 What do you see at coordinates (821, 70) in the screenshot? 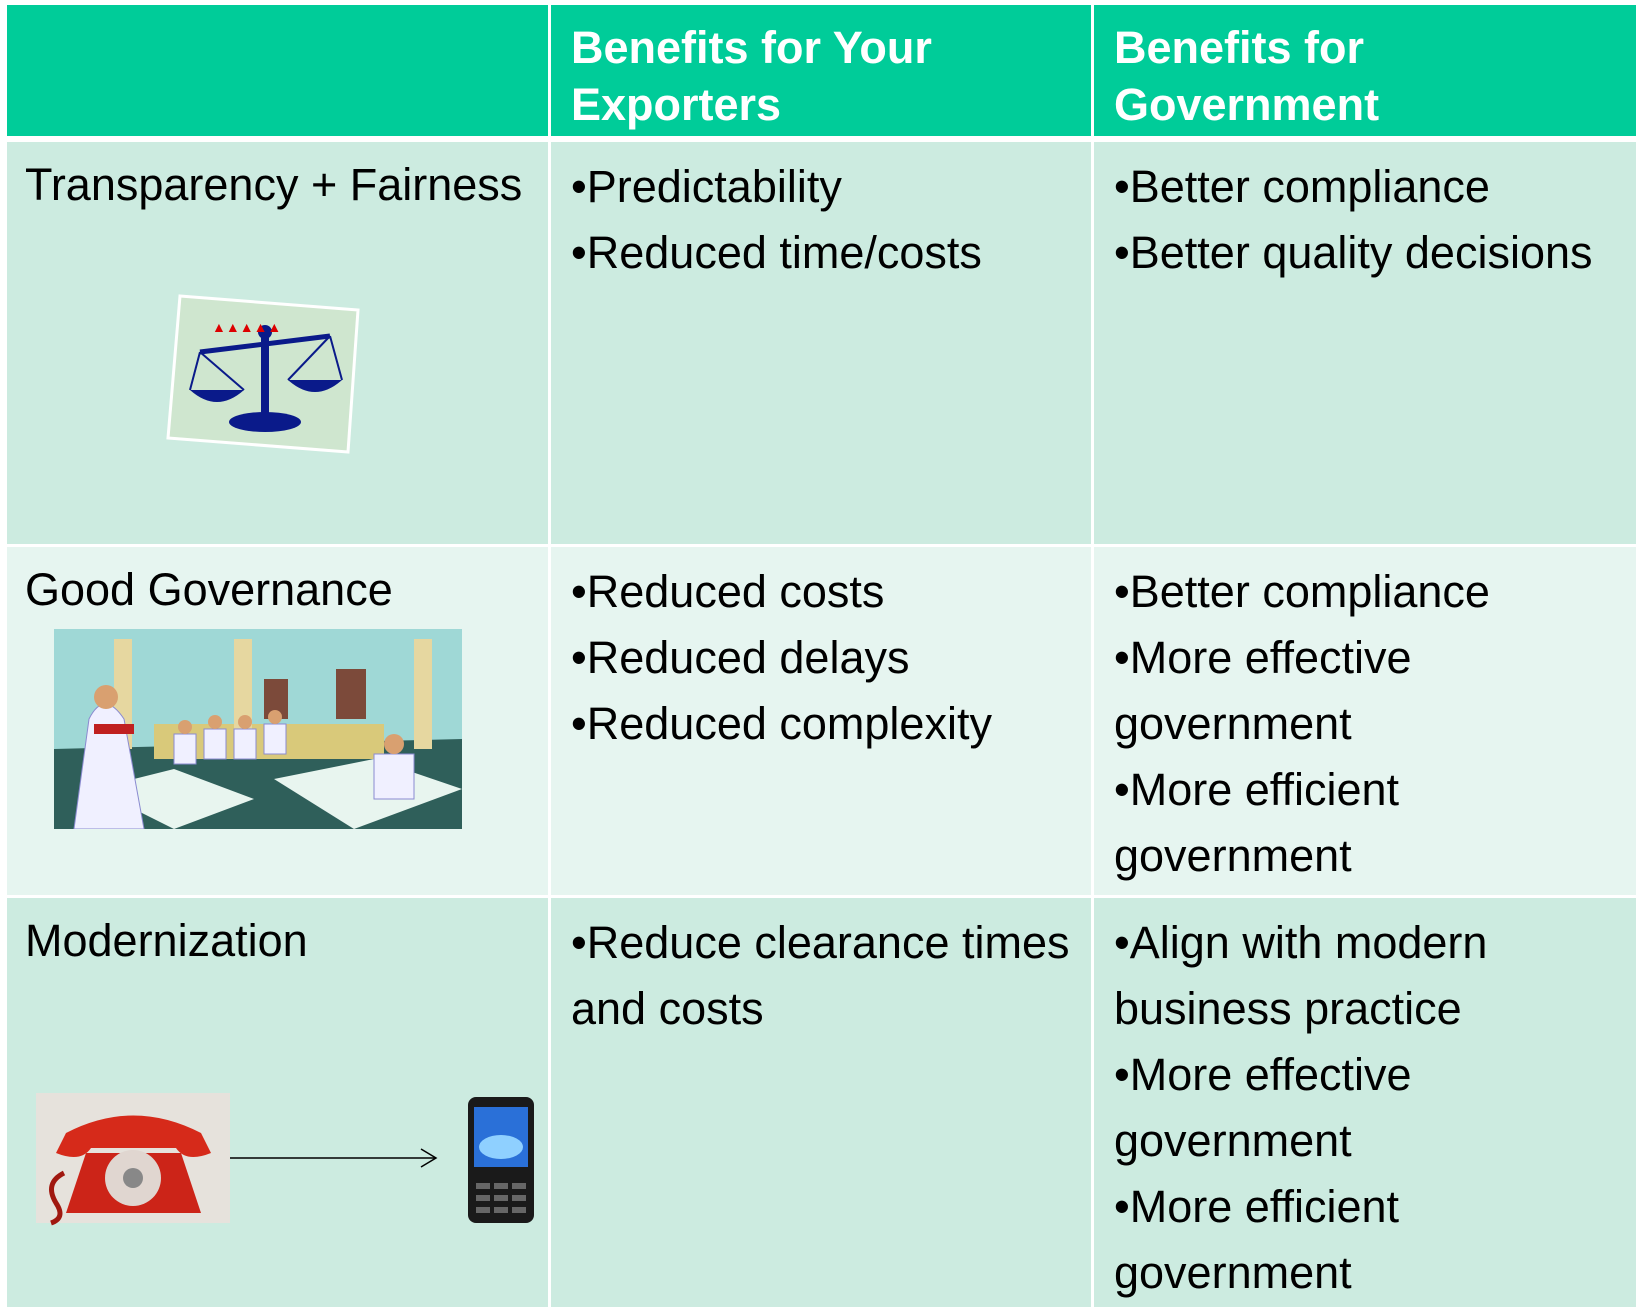
I see `header-cell: Benefits for Your Exporters` at bounding box center [821, 70].